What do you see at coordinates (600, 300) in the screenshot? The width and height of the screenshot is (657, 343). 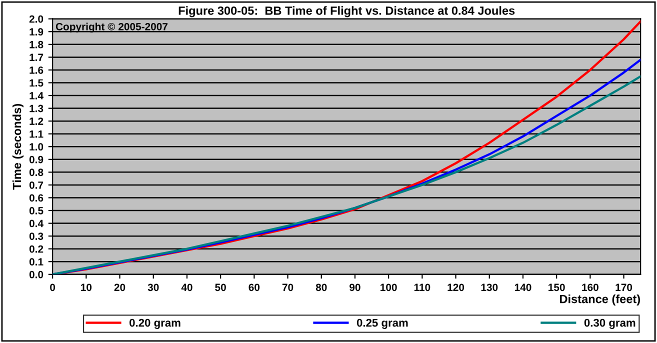 I see `x-axis-title: Distance (feet)` at bounding box center [600, 300].